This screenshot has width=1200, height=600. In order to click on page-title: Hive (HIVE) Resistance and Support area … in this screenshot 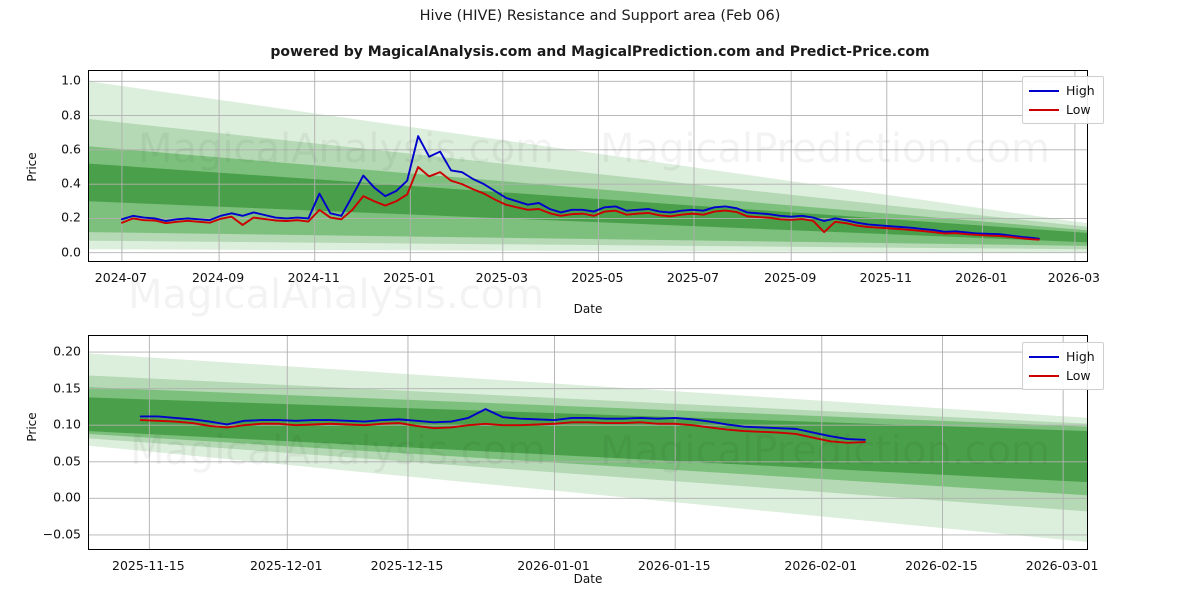, I will do `click(600, 16)`.